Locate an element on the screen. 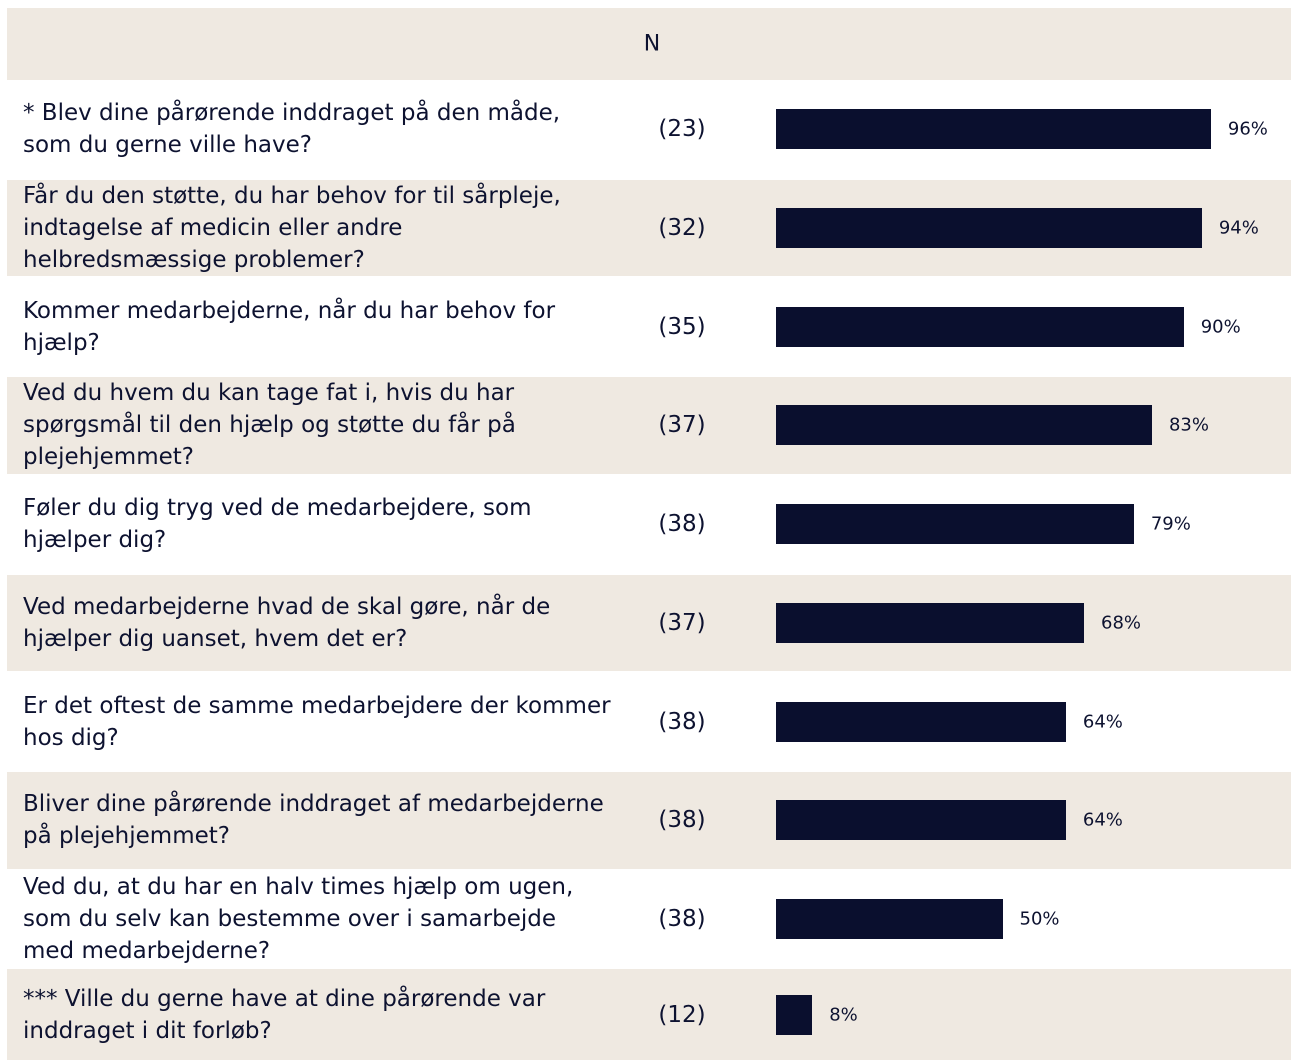 The image size is (1291, 1060). value-label: 50% is located at coordinates (1039, 919).